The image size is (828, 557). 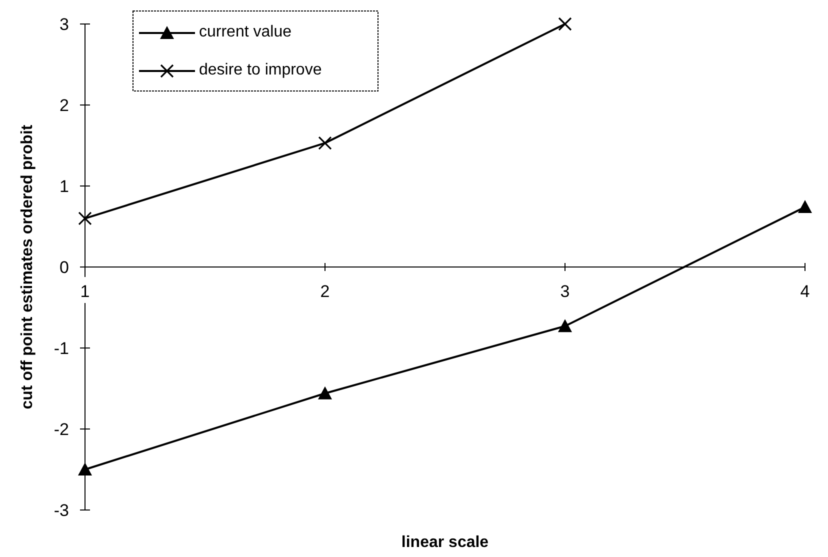 What do you see at coordinates (61, 429) in the screenshot?
I see `y-tick-label: -2` at bounding box center [61, 429].